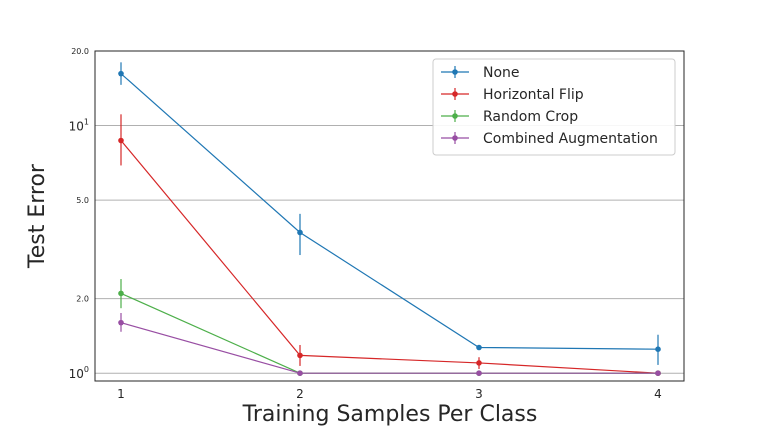  I want to click on y-axis-title: Test Error, so click(37, 216).